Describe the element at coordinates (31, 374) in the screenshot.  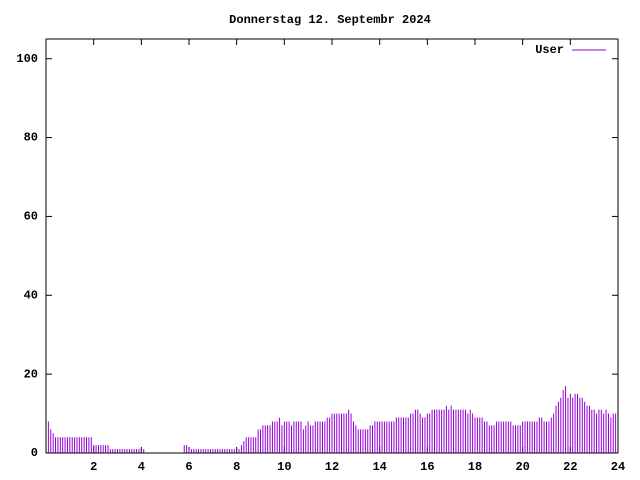
I see `y-tick-label: 20` at that location.